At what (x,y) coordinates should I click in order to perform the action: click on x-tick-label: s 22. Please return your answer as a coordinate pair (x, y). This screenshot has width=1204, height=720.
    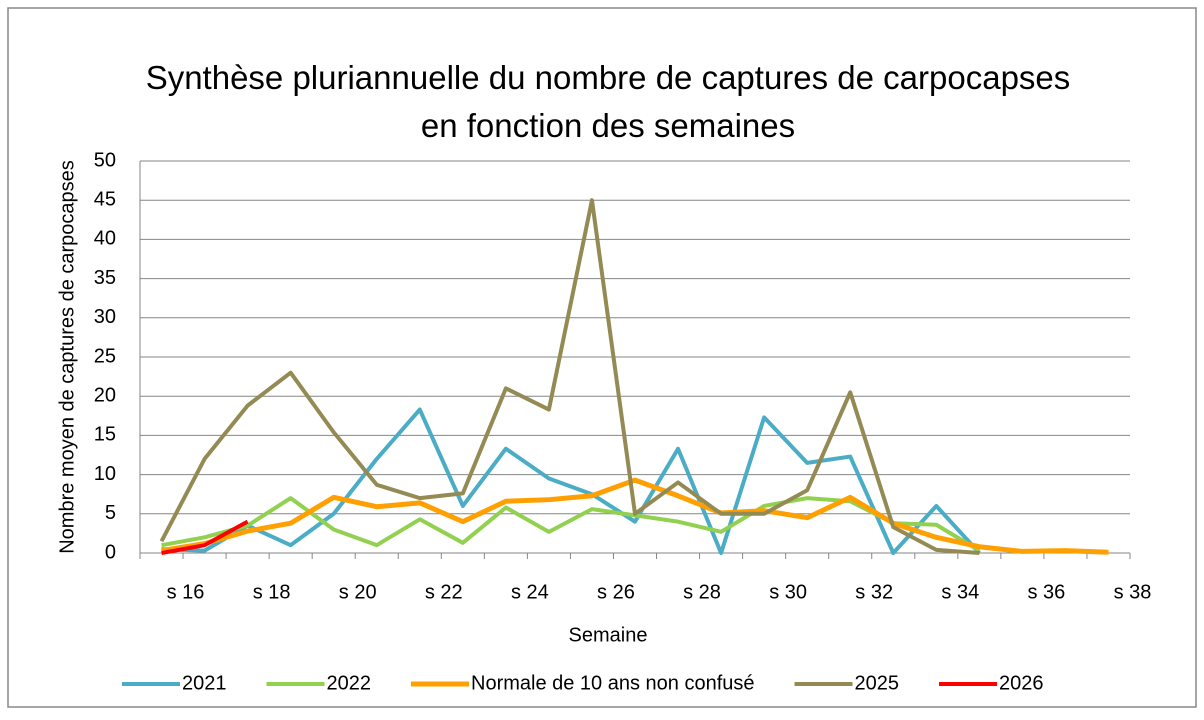
    Looking at the image, I should click on (444, 592).